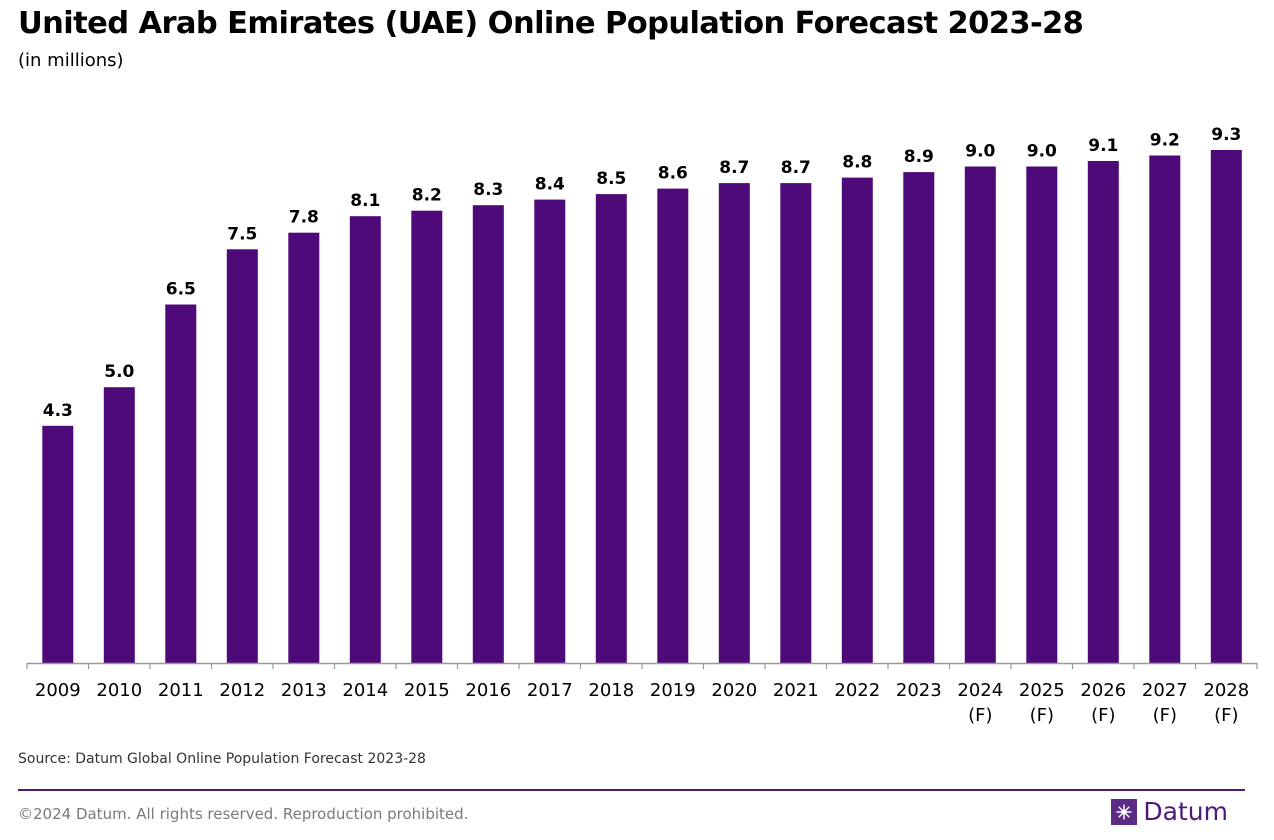  Describe the element at coordinates (488, 690) in the screenshot. I see `x-tick-label: 2016` at that location.